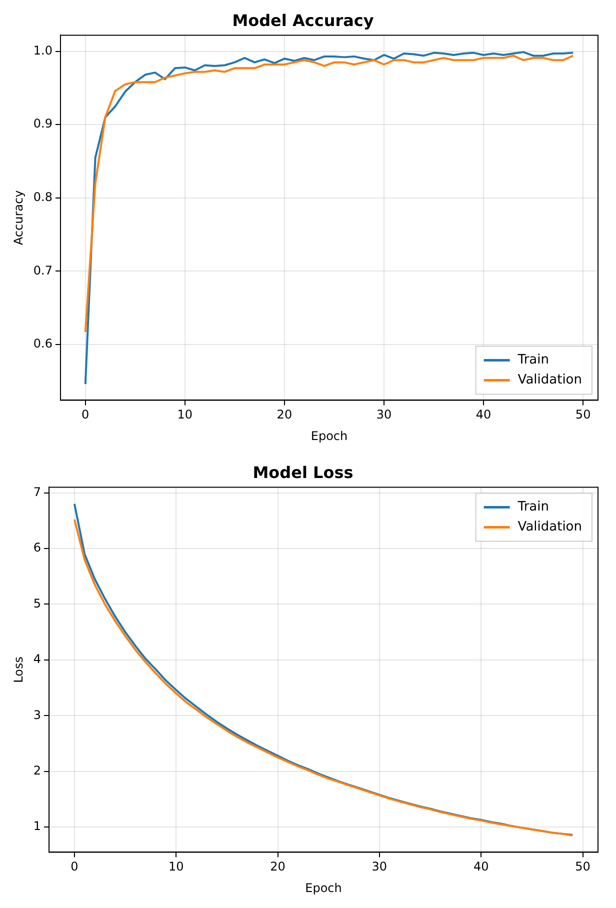 This screenshot has width=616, height=908. What do you see at coordinates (37, 771) in the screenshot?
I see `y-tick-label: 2` at bounding box center [37, 771].